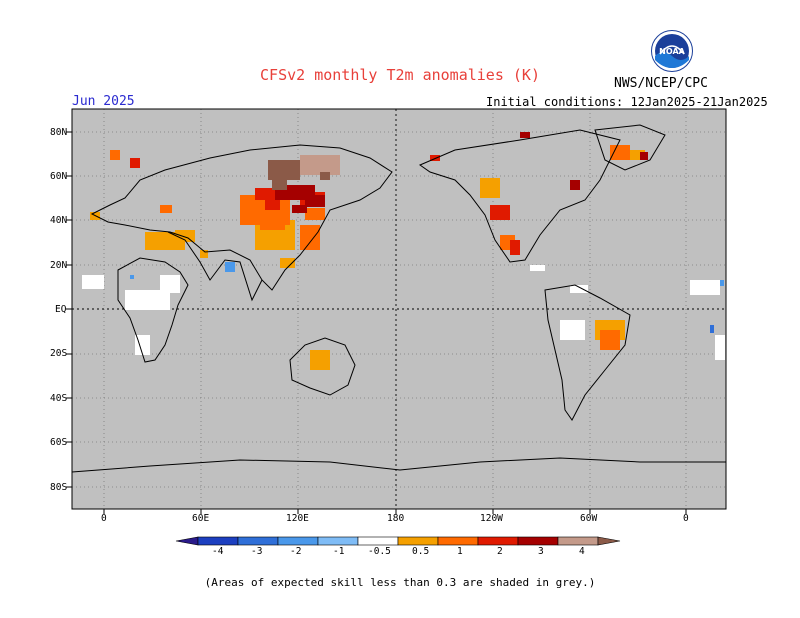 The image size is (800, 618). What do you see at coordinates (297, 518) in the screenshot?
I see `lon-label-120e: 120E` at bounding box center [297, 518].